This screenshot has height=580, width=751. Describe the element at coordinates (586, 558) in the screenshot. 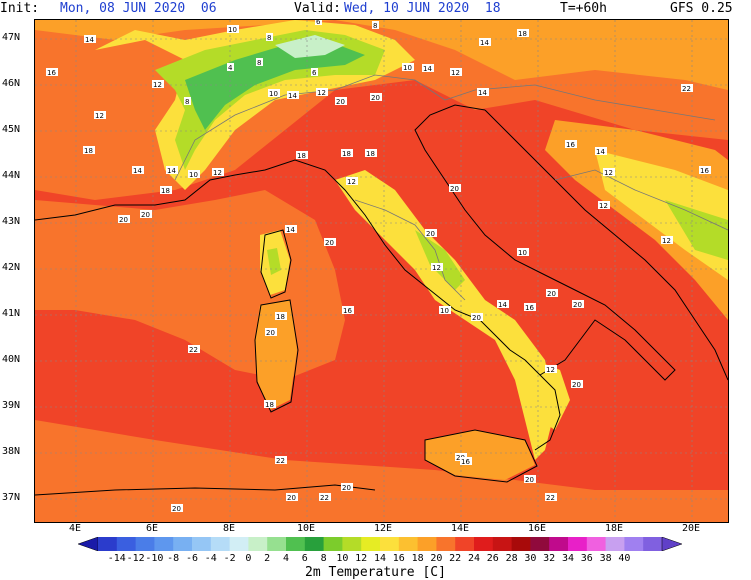

I see `colorbar-tick-label: 36` at that location.